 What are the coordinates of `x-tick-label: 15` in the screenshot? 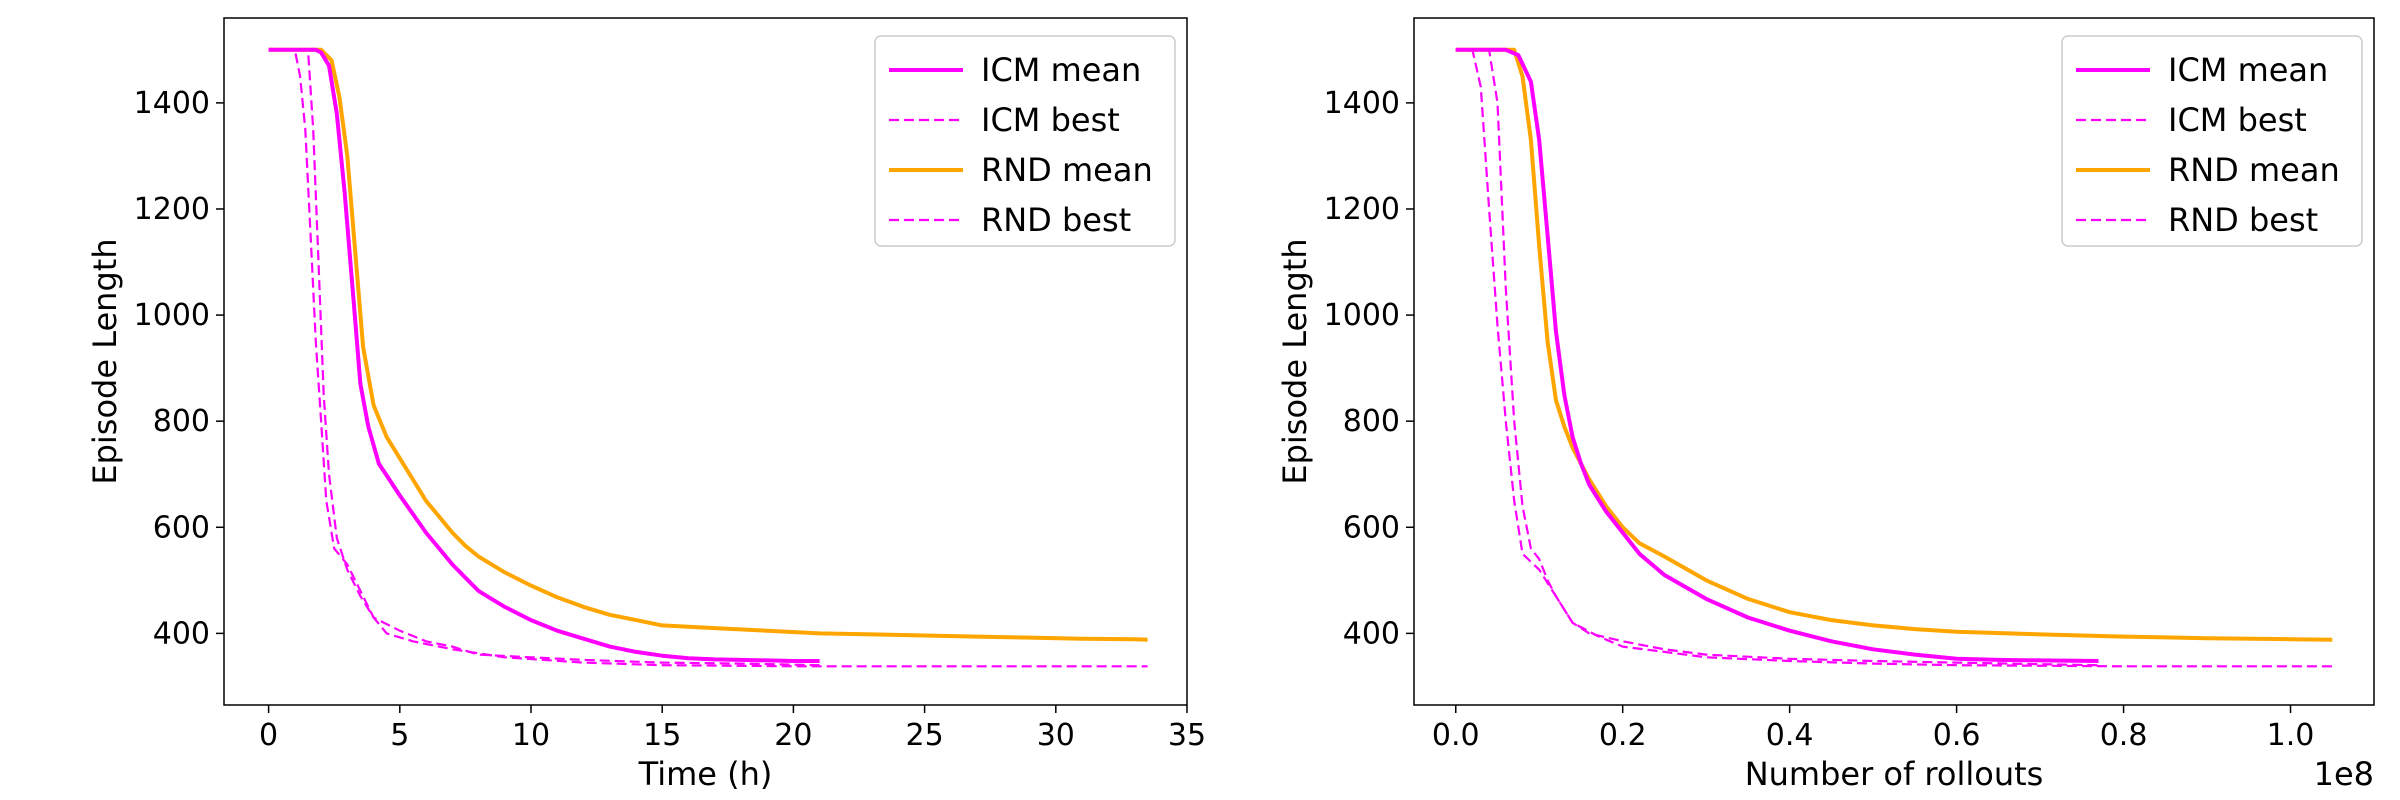 It's located at (662, 735).